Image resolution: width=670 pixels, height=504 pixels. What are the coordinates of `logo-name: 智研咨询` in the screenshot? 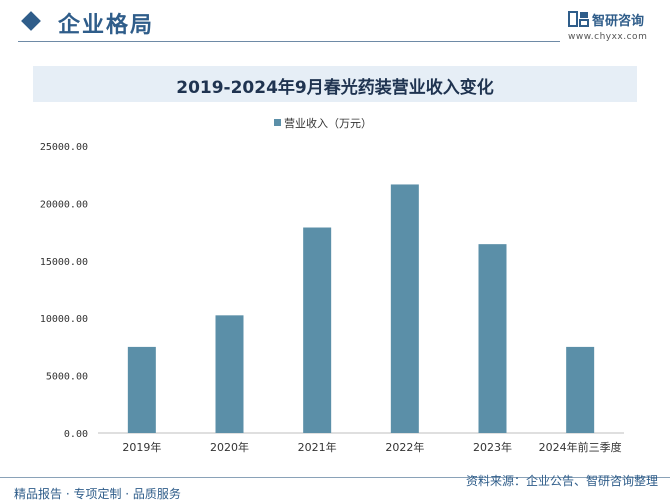 It's located at (618, 21).